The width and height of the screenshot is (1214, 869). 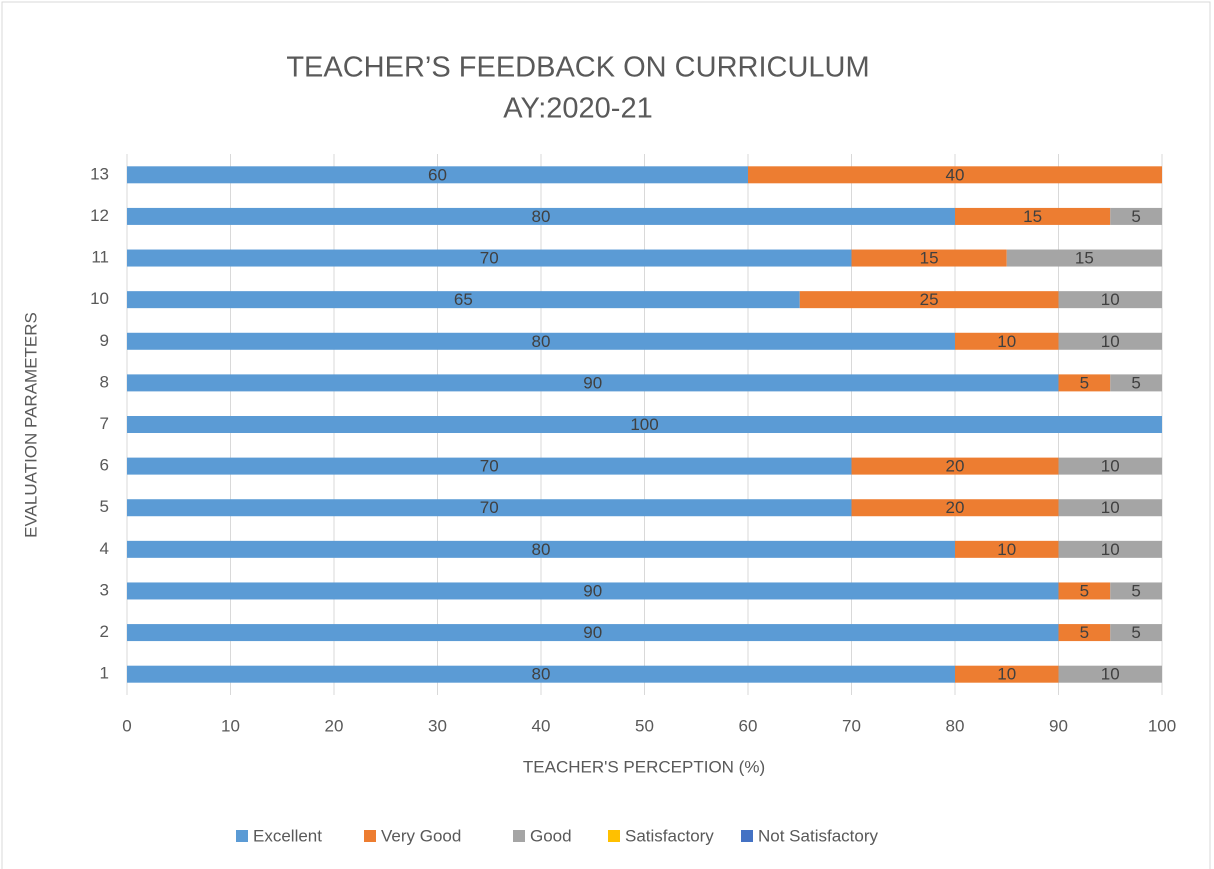 What do you see at coordinates (126, 725) in the screenshot?
I see `x-tick-label: 0` at bounding box center [126, 725].